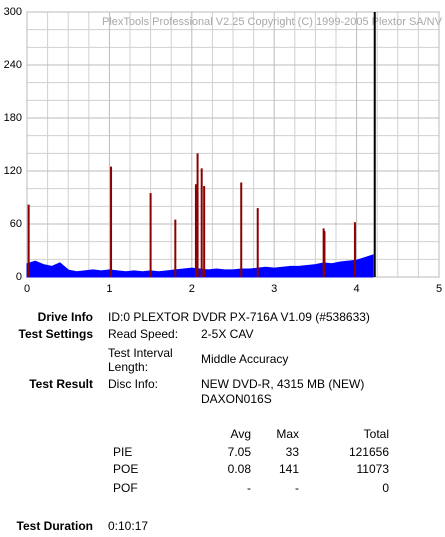  Describe the element at coordinates (13, 118) in the screenshot. I see `y-tick-label: 180` at that location.